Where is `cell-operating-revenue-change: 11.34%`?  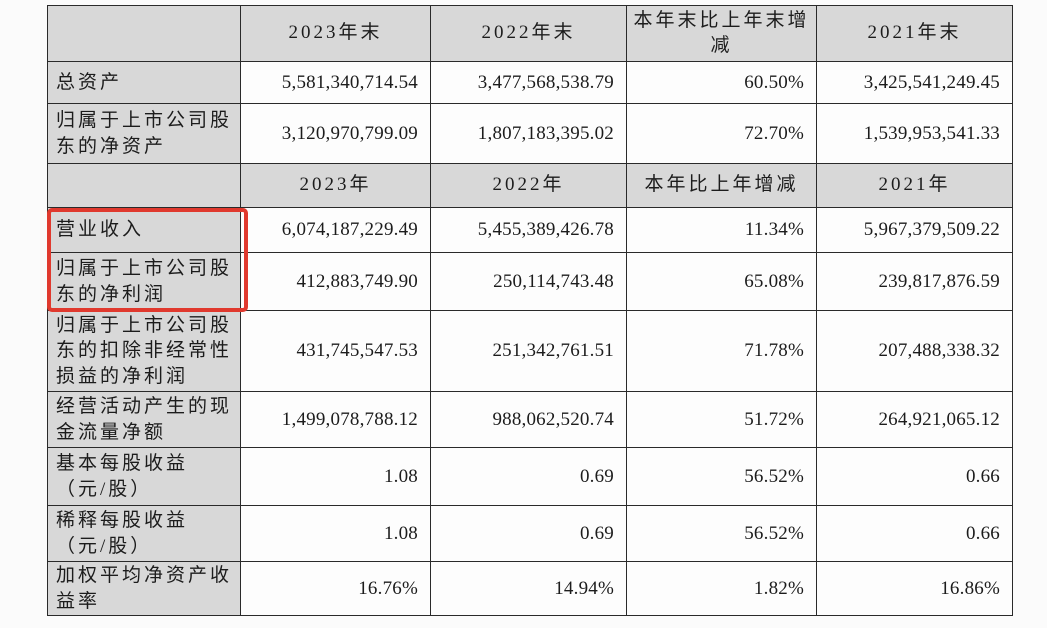 cell-operating-revenue-change: 11.34% is located at coordinates (721, 230).